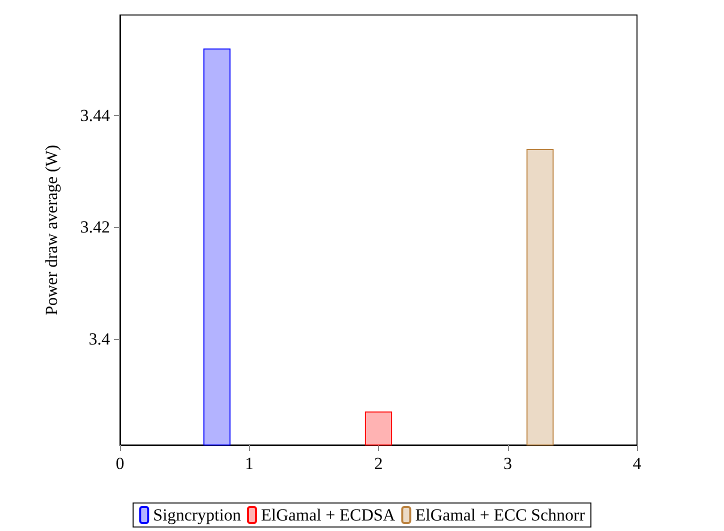 Image resolution: width=724 pixels, height=531 pixels. What do you see at coordinates (120, 463) in the screenshot?
I see `x-tick-label: 0` at bounding box center [120, 463].